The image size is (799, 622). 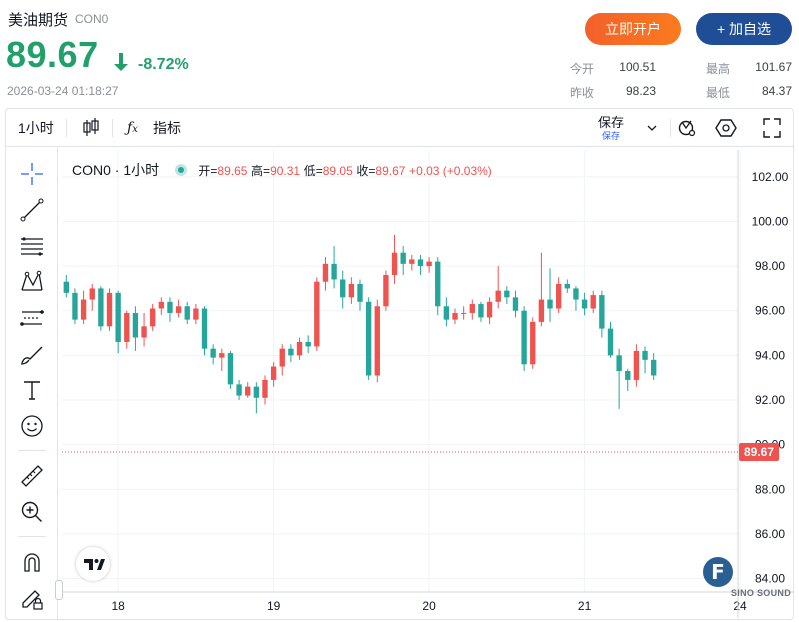 I want to click on legend-low: 低=89.05, so click(x=328, y=171).